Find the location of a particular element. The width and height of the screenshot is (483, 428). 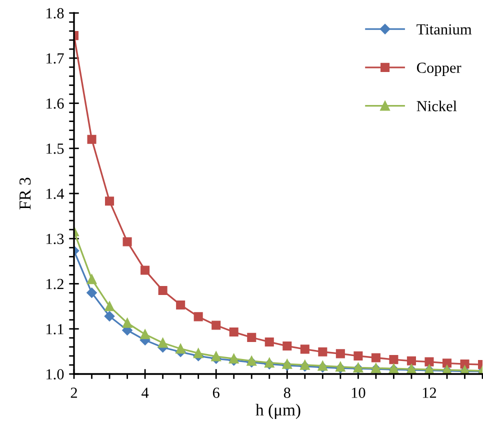

y-tick-label: 1.0 is located at coordinates (55, 374).